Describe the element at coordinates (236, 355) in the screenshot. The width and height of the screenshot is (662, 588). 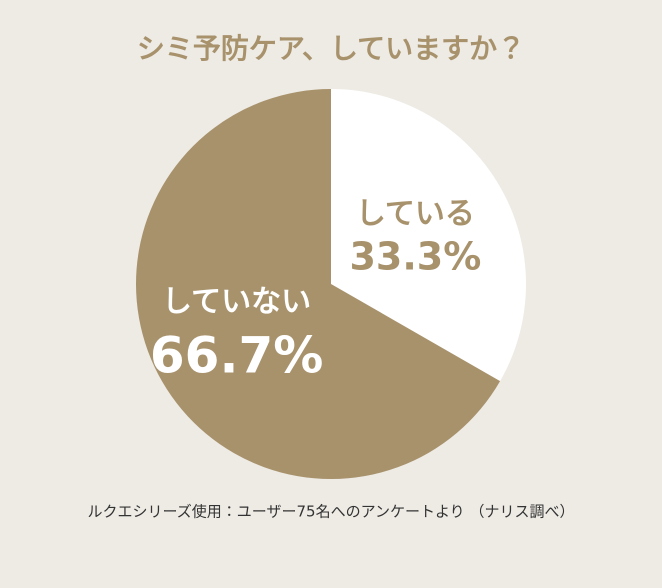
I see `value-label: 66.7%` at that location.